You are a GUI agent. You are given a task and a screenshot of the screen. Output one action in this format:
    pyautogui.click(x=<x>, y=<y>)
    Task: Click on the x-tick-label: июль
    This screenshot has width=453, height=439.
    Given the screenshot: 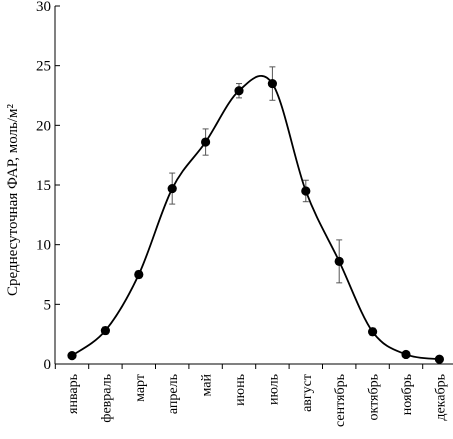 What is the action you would take?
    pyautogui.click(x=273, y=389)
    